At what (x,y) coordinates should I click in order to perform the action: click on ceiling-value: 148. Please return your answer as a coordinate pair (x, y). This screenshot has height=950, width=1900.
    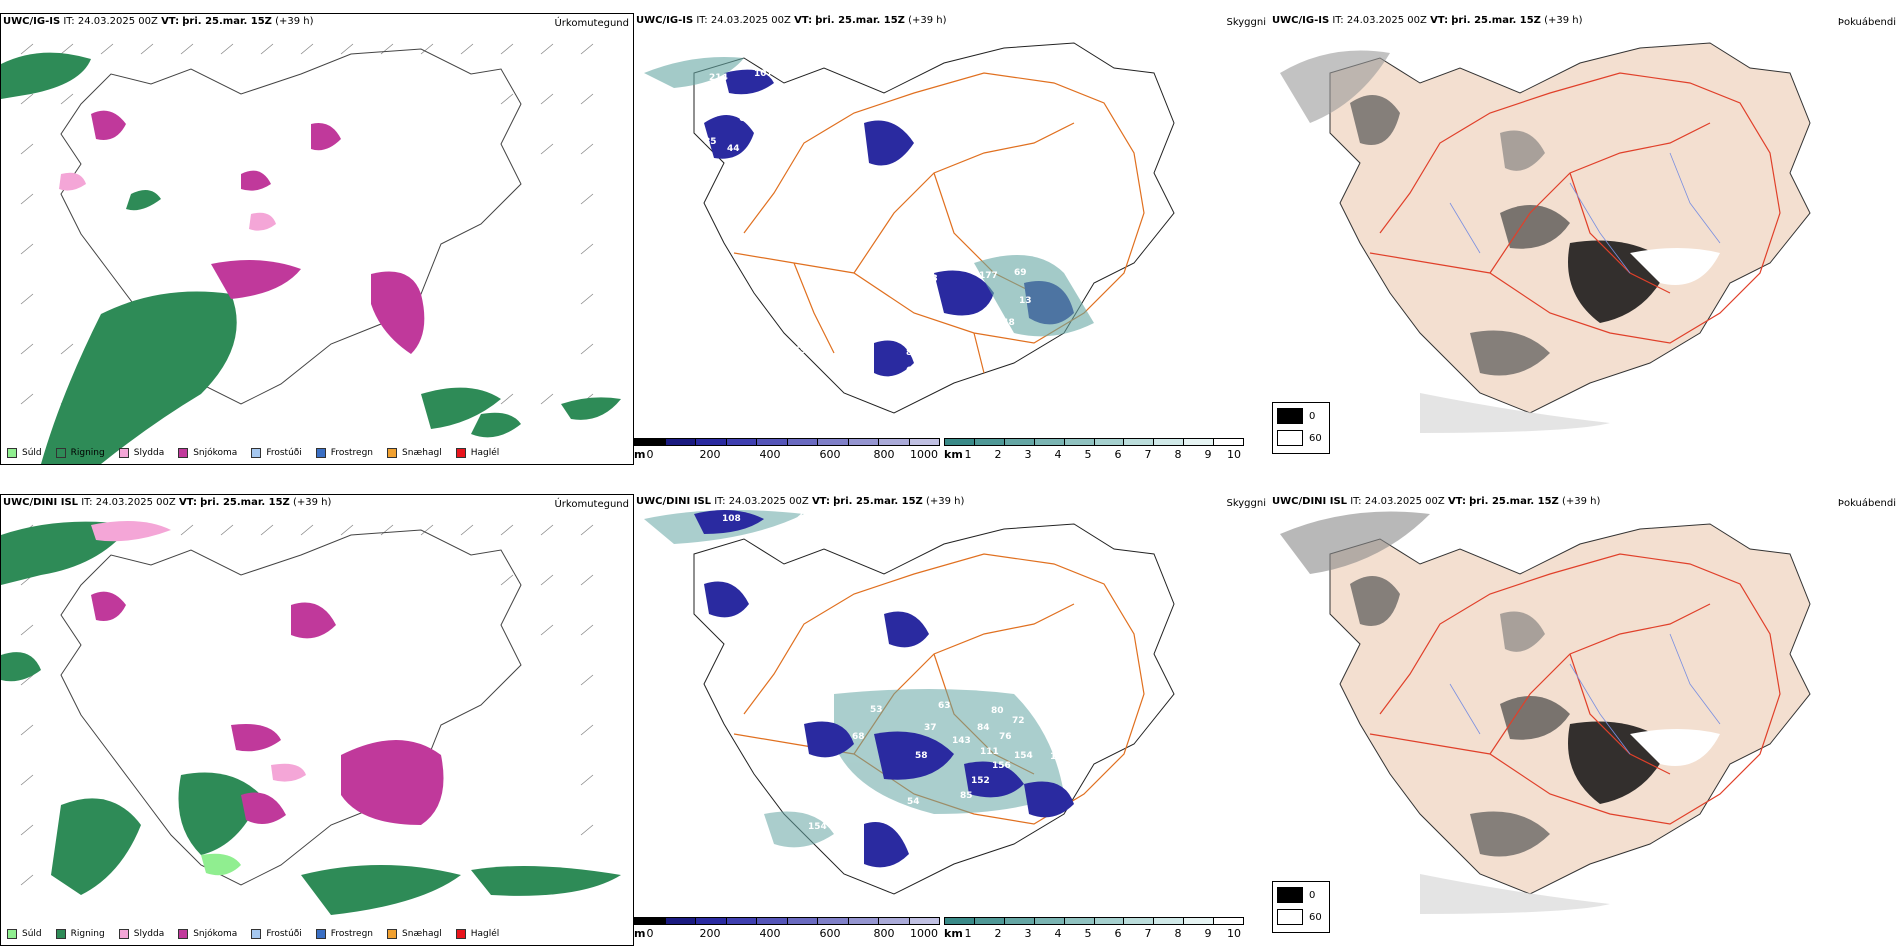
    Looking at the image, I should click on (1005, 323).